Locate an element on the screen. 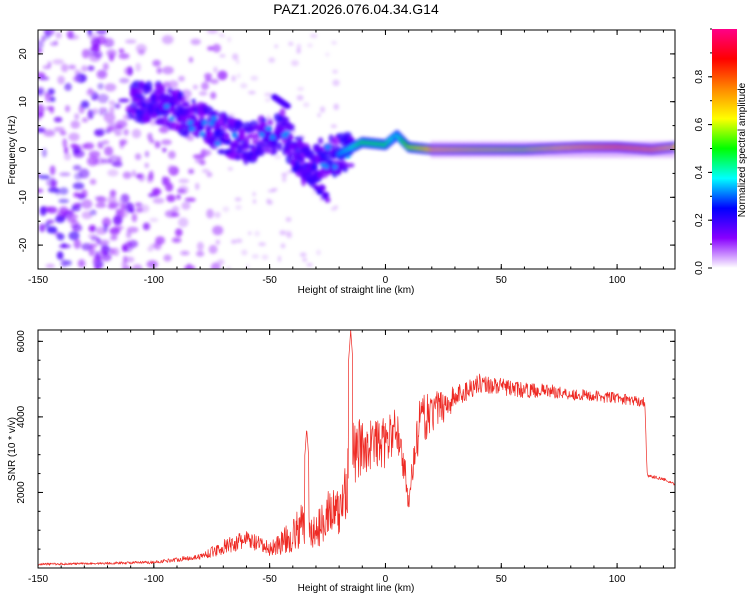  snr-y-label: SNR (10 * v/v) is located at coordinates (12, 449).